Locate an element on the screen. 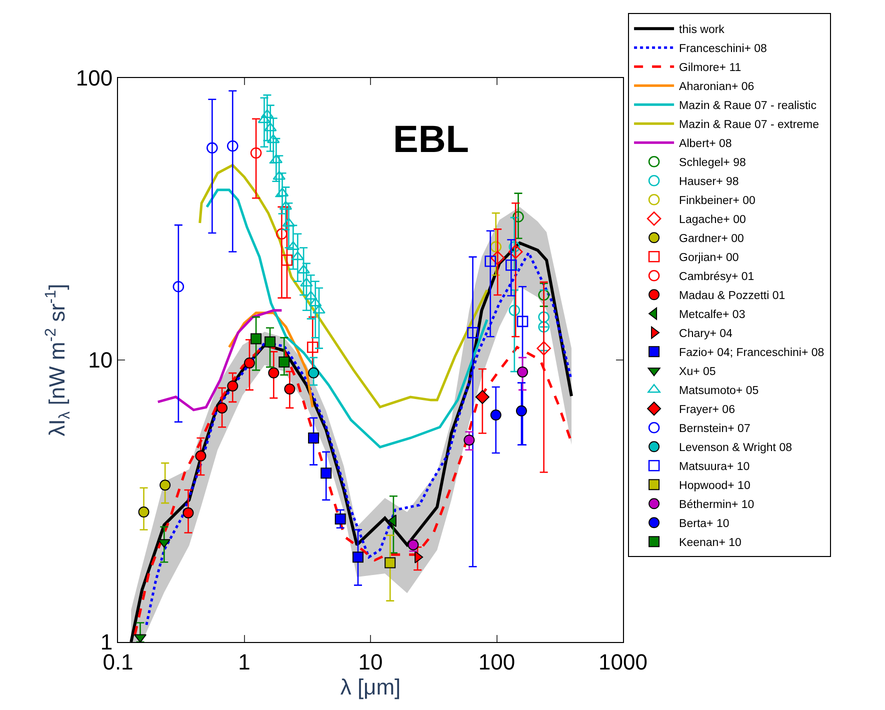 The height and width of the screenshot is (710, 885). legend-label: Hopwood+ 10 is located at coordinates (714, 486).